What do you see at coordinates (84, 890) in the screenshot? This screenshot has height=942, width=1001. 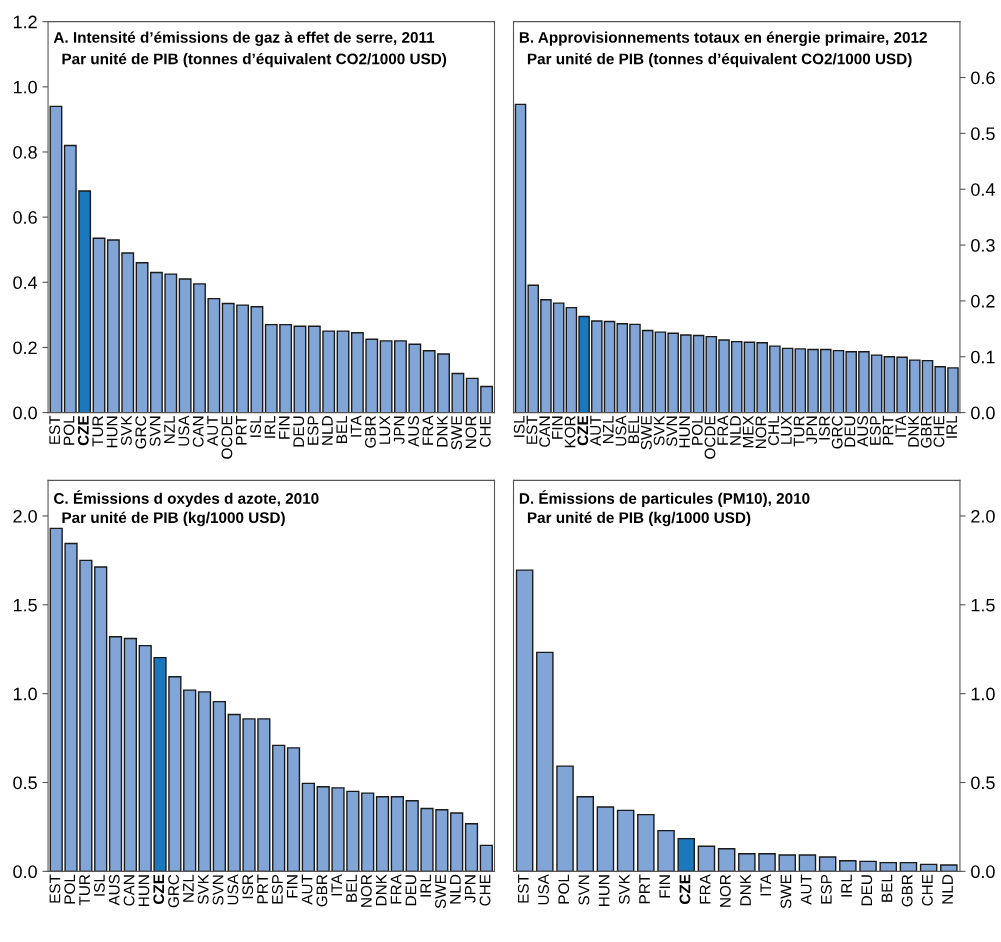 I see `x-tick-label: TUR` at bounding box center [84, 890].